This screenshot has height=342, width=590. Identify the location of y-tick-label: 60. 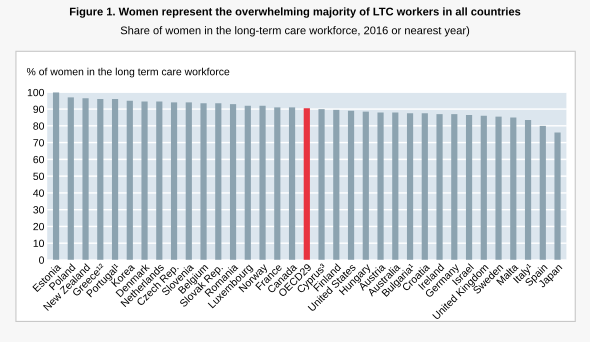
(38, 160).